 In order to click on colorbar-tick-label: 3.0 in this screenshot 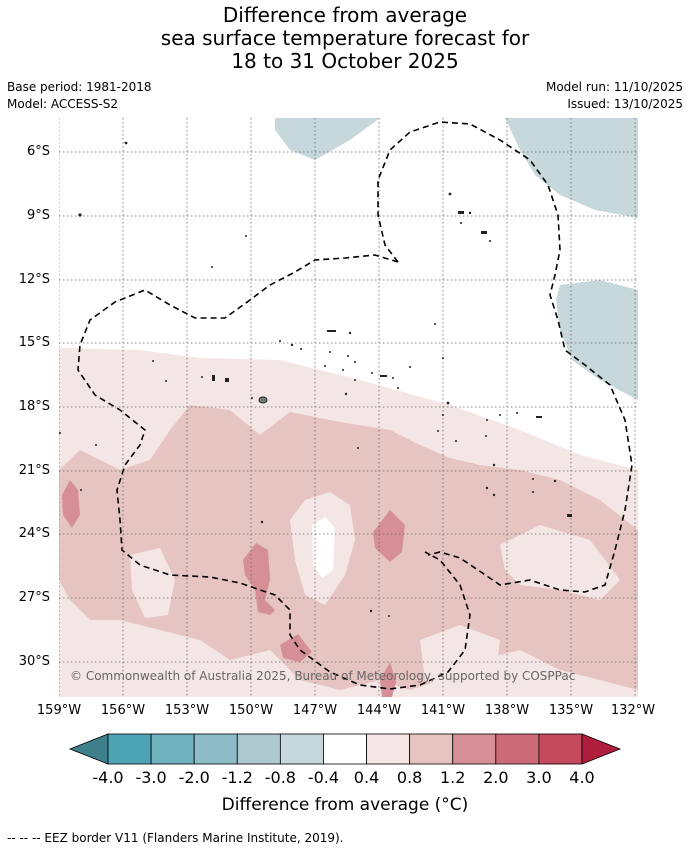, I will do `click(539, 777)`.